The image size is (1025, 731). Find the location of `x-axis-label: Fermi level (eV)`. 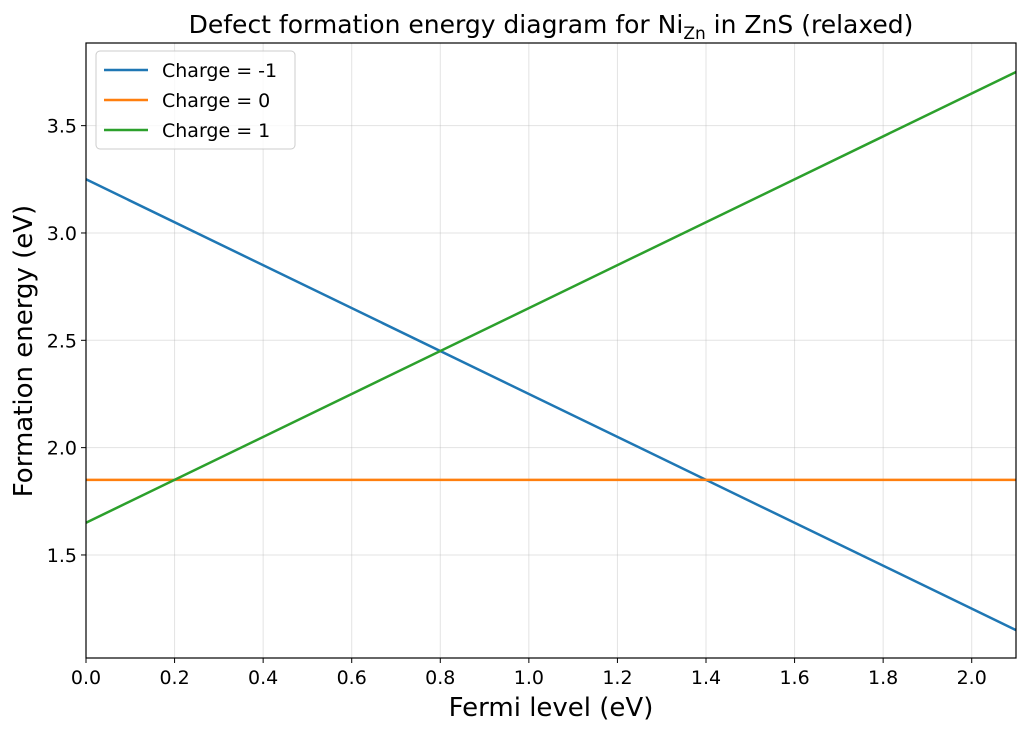

x-axis-label: Fermi level (eV) is located at coordinates (551, 708).